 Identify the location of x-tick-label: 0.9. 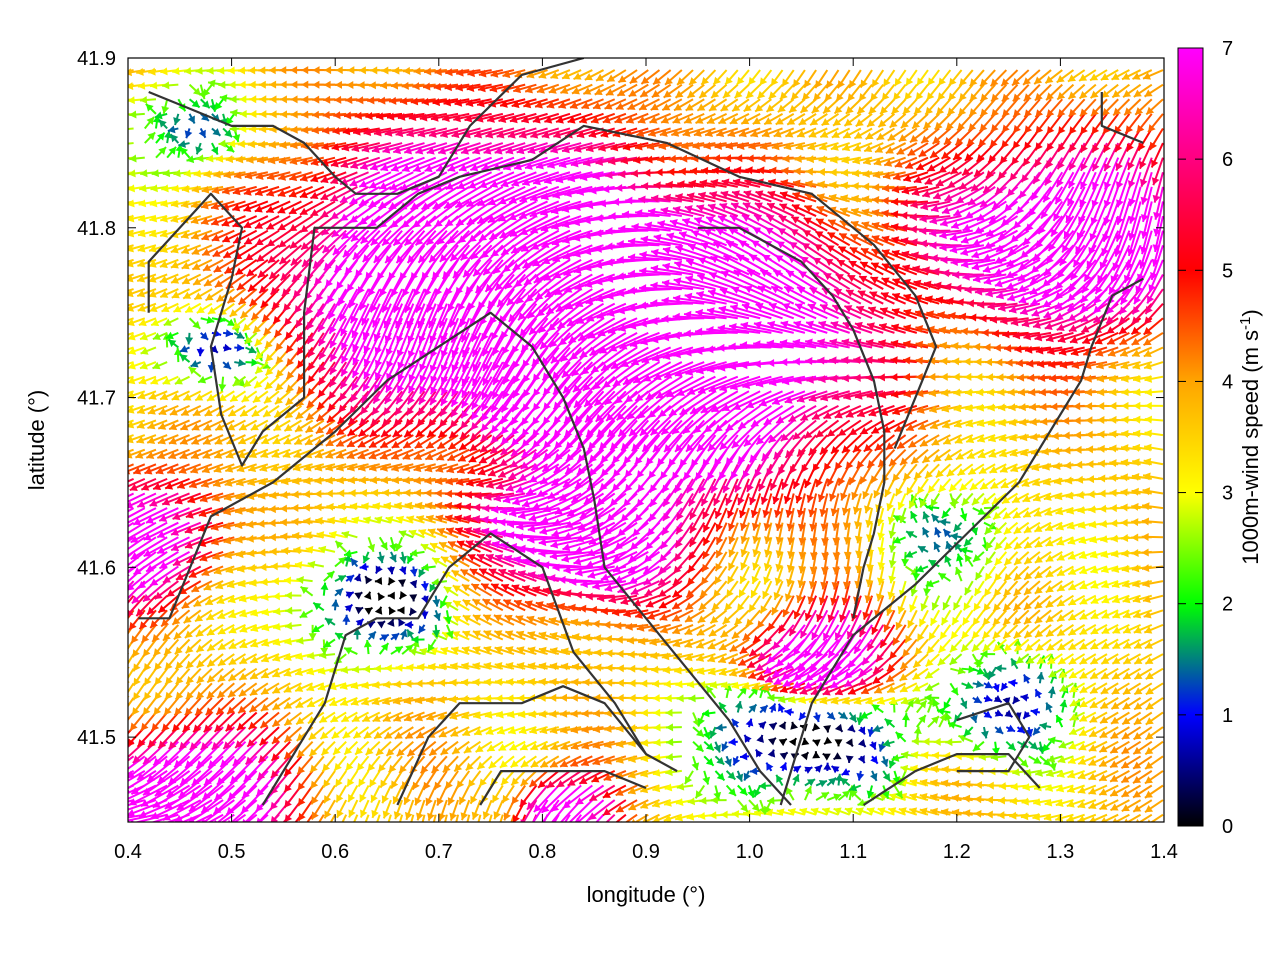
(646, 852).